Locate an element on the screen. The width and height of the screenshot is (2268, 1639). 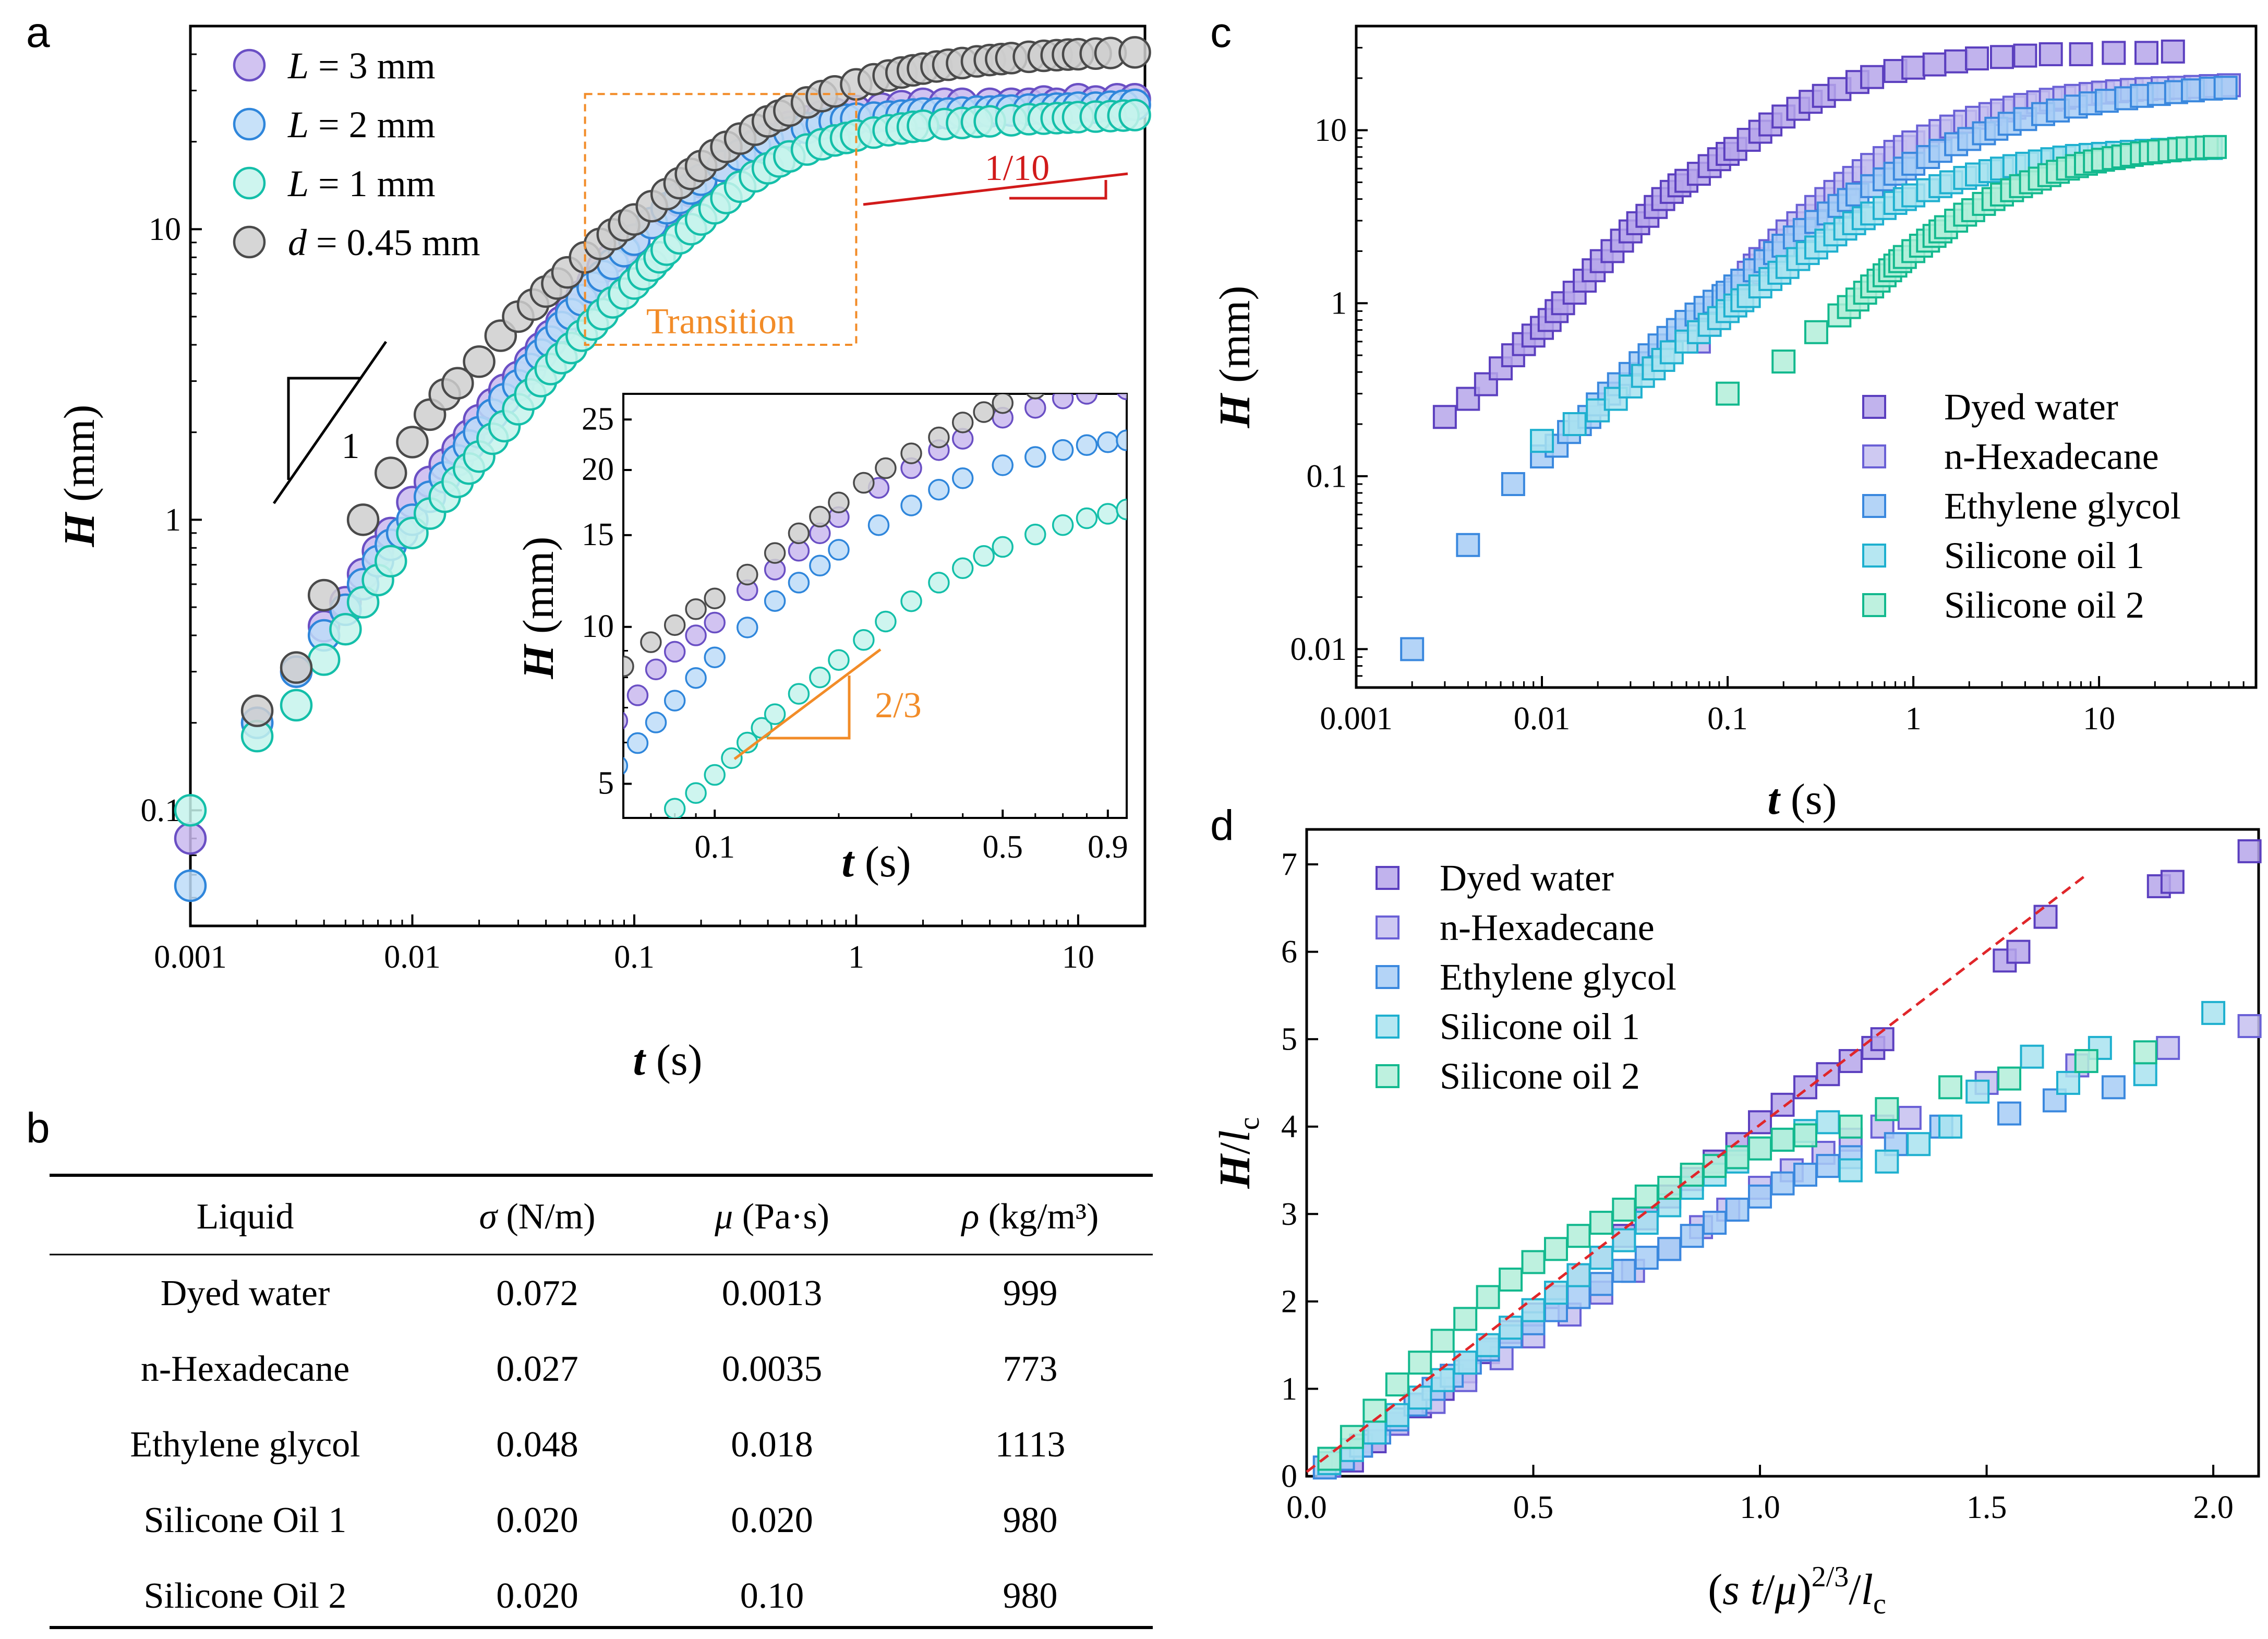
slope-label-1: 1 is located at coordinates (351, 446).